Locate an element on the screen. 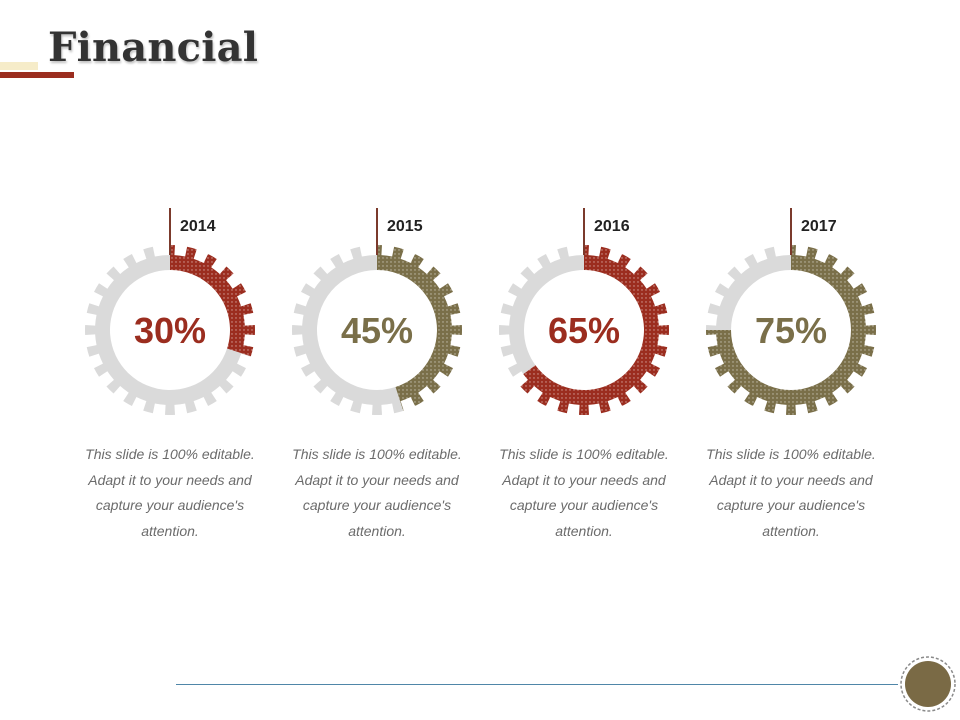  percent-label: 30% is located at coordinates (170, 330).